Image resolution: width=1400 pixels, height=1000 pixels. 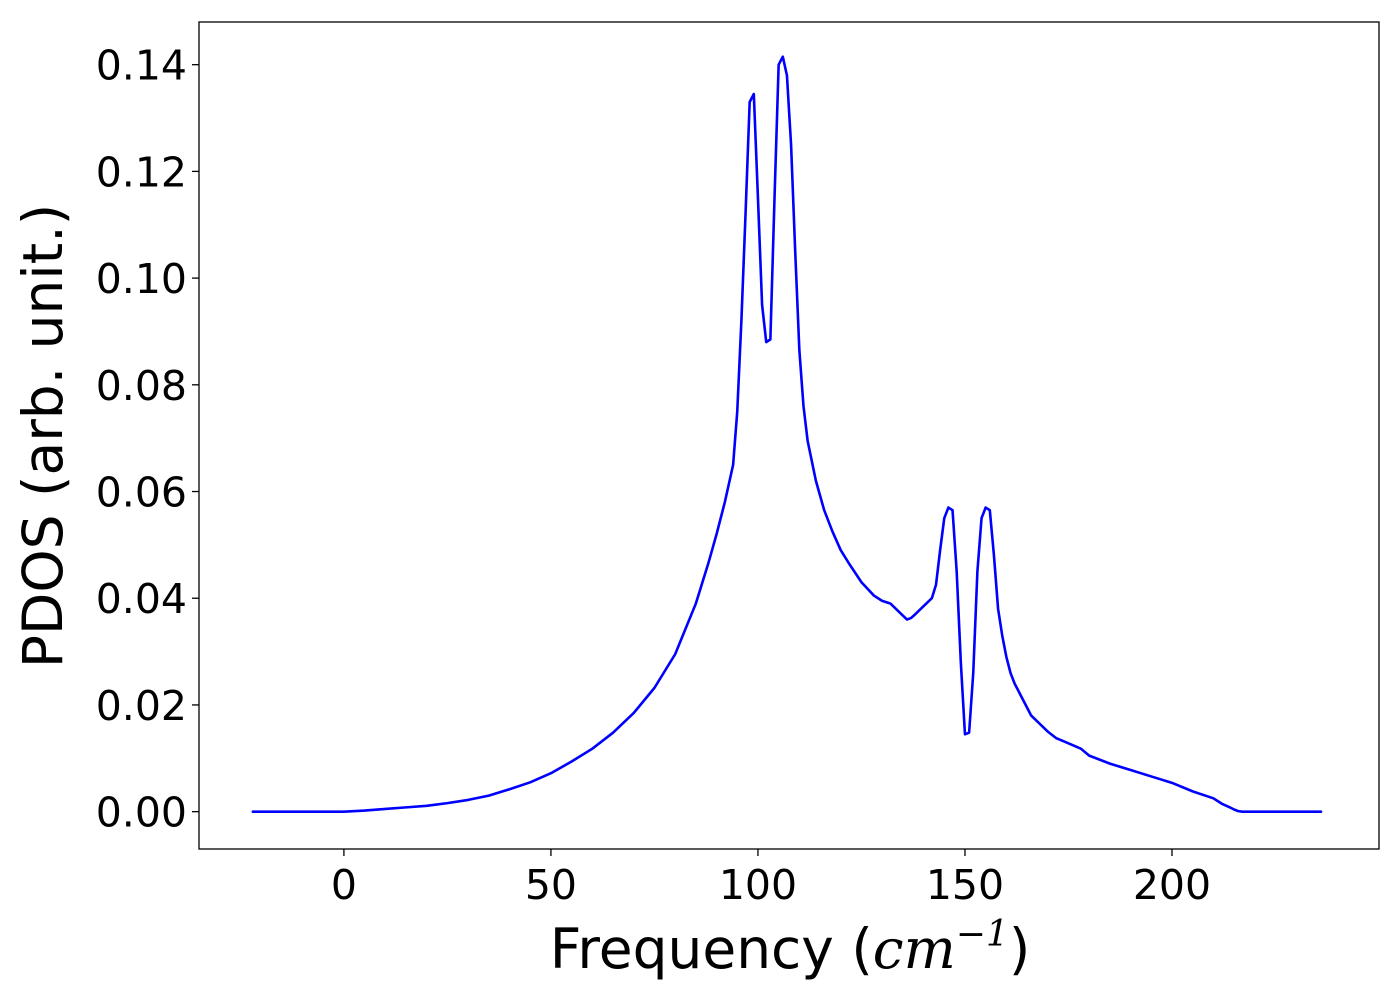 What do you see at coordinates (551, 885) in the screenshot?
I see `x-tick-label: 50` at bounding box center [551, 885].